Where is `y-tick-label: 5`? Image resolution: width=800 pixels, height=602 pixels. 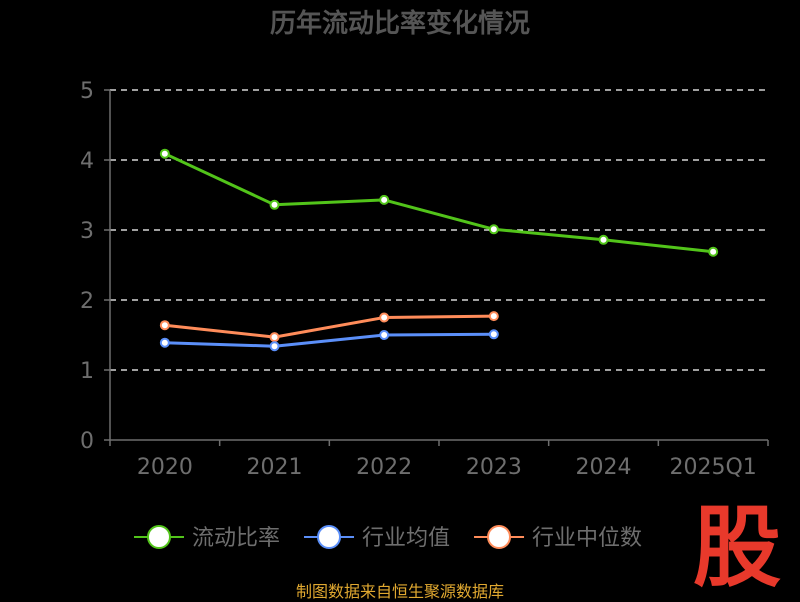 y-tick-label: 5 is located at coordinates (87, 91).